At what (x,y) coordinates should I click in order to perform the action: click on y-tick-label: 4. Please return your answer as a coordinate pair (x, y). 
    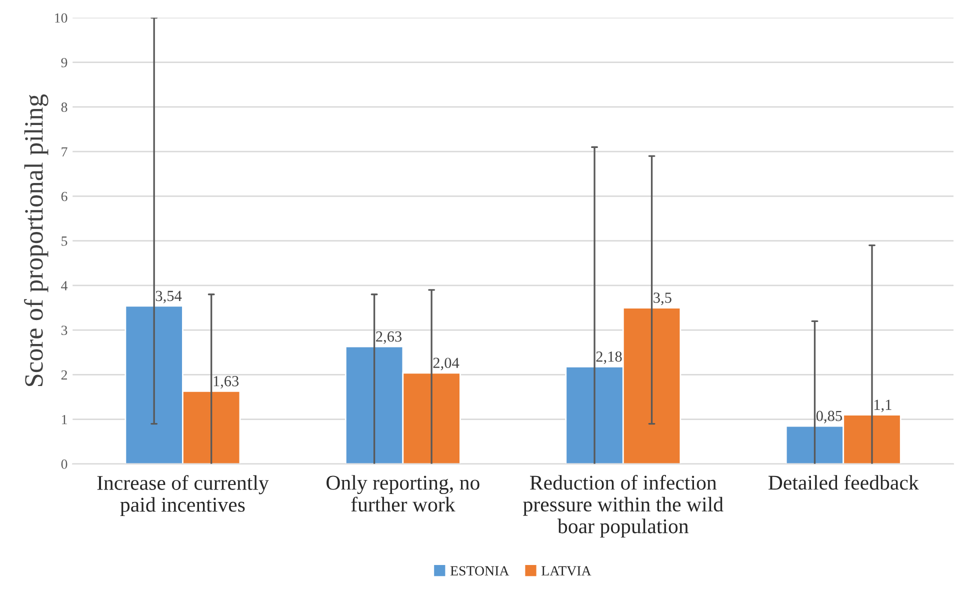
    Looking at the image, I should click on (64, 285).